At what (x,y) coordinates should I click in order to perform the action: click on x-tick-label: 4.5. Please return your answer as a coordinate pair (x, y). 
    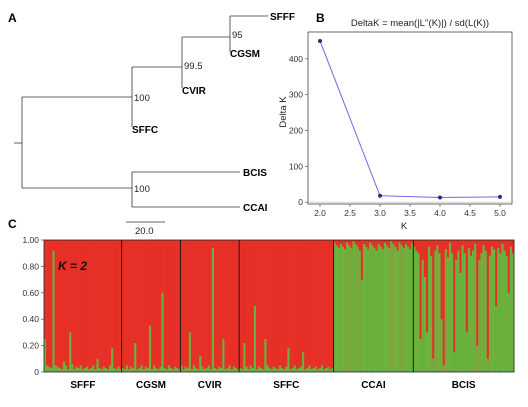
    Looking at the image, I should click on (470, 213).